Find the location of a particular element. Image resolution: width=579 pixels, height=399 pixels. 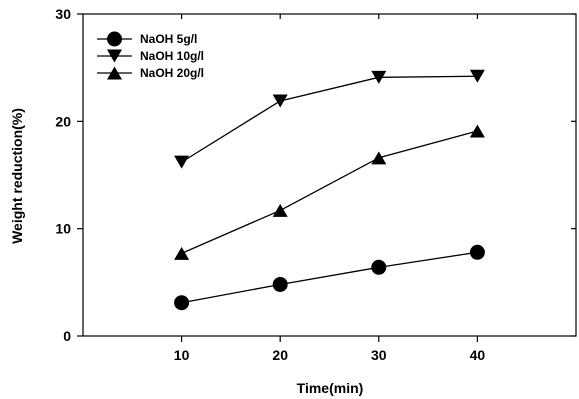

legend: NaOH 5g/l NaOH 10g/l NaOH 20g/l is located at coordinates (150, 56).